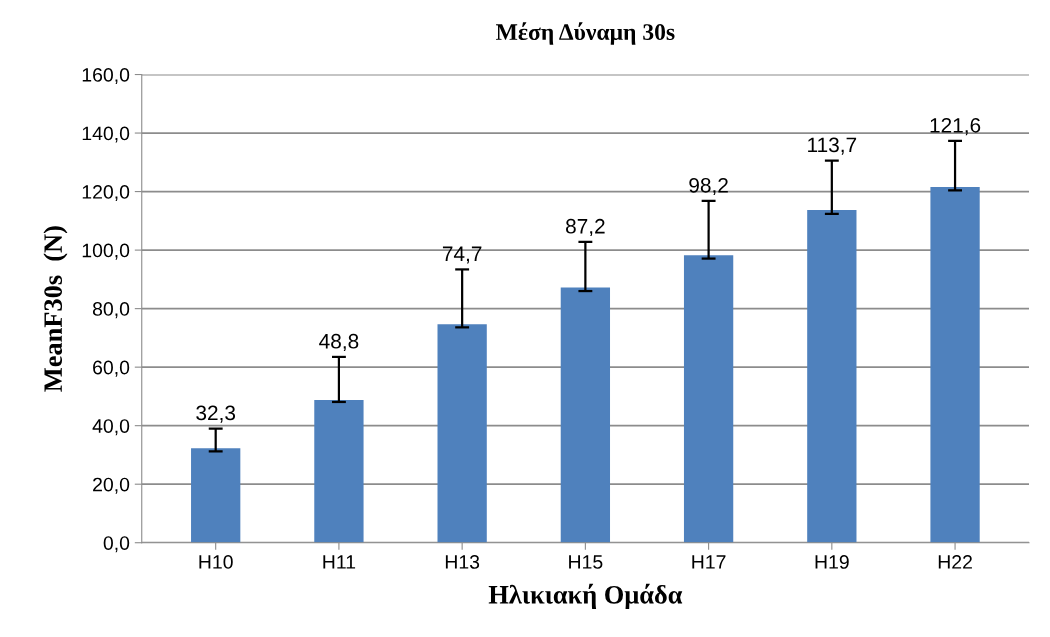 The image size is (1050, 637). Describe the element at coordinates (955, 562) in the screenshot. I see `x-tick-label: H22` at that location.